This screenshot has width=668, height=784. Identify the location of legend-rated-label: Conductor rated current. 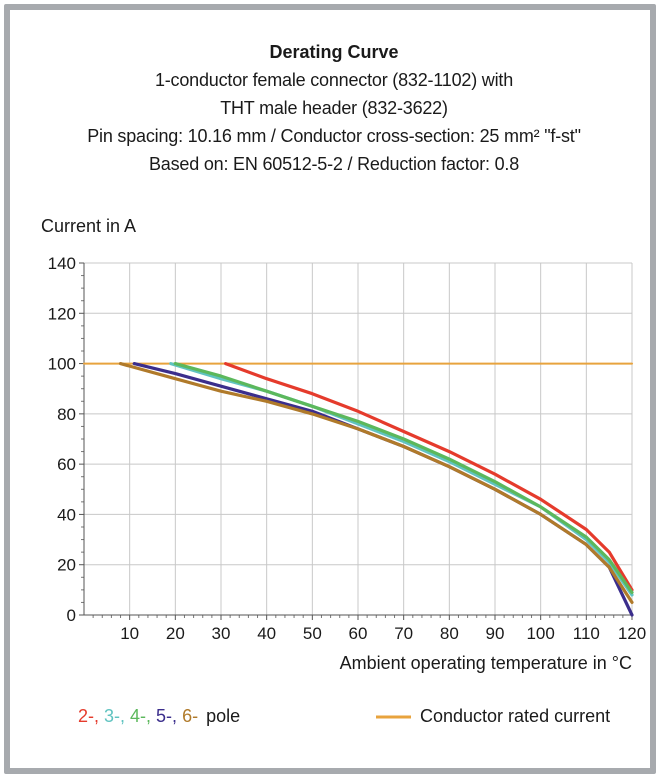
(515, 716).